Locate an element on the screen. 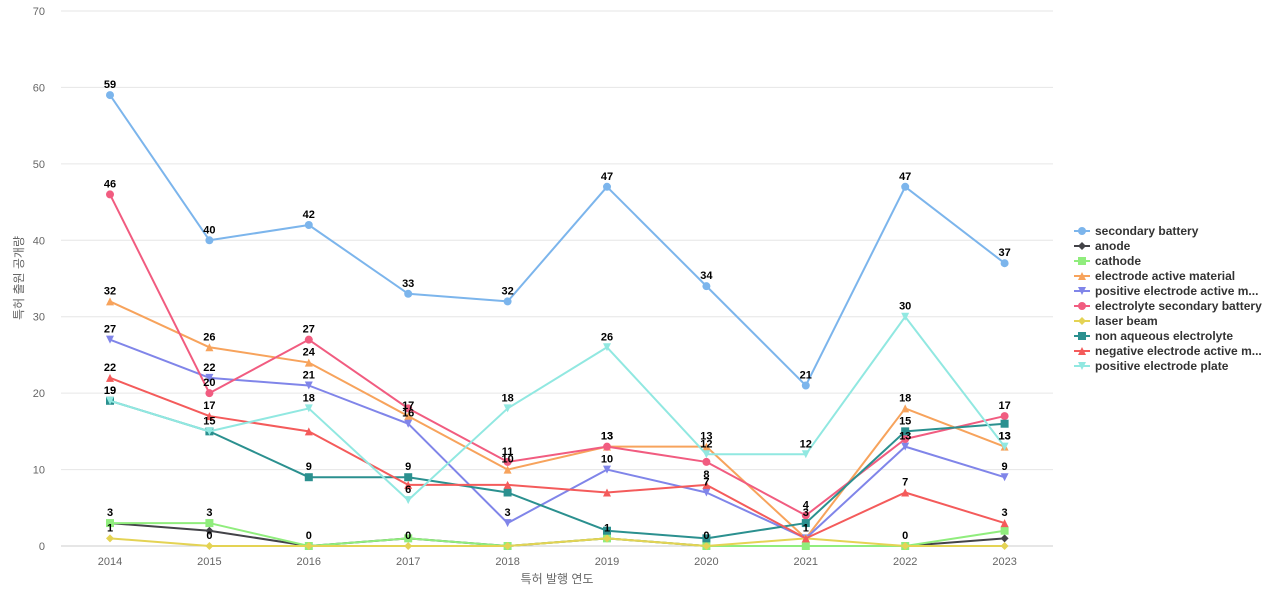  y-tick-label: 70 is located at coordinates (39, 12).